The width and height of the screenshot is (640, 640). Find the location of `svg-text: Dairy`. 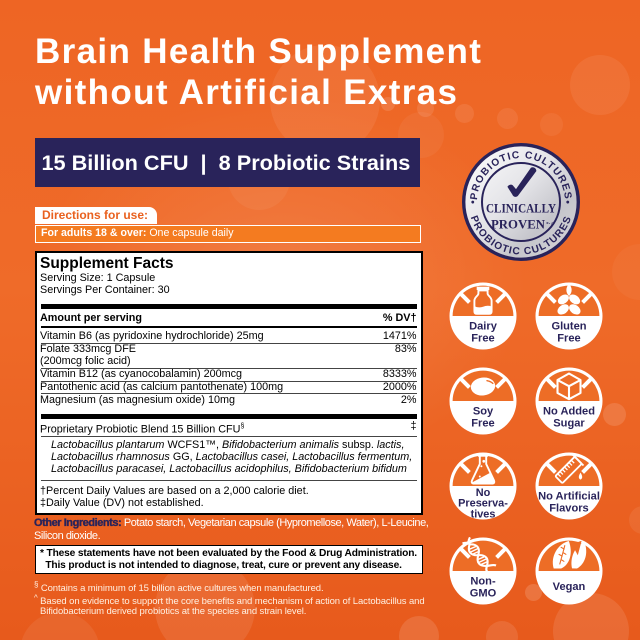

svg-text: Dairy is located at coordinates (483, 326).